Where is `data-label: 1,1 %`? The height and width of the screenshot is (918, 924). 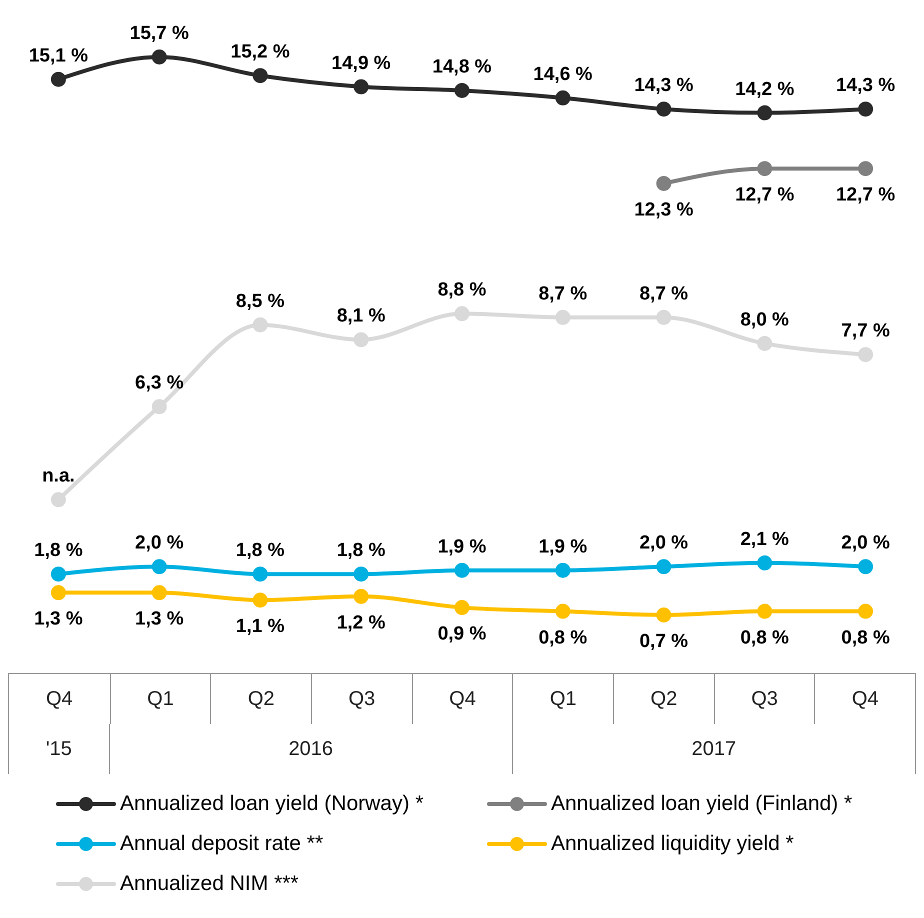 data-label: 1,1 % is located at coordinates (260, 627).